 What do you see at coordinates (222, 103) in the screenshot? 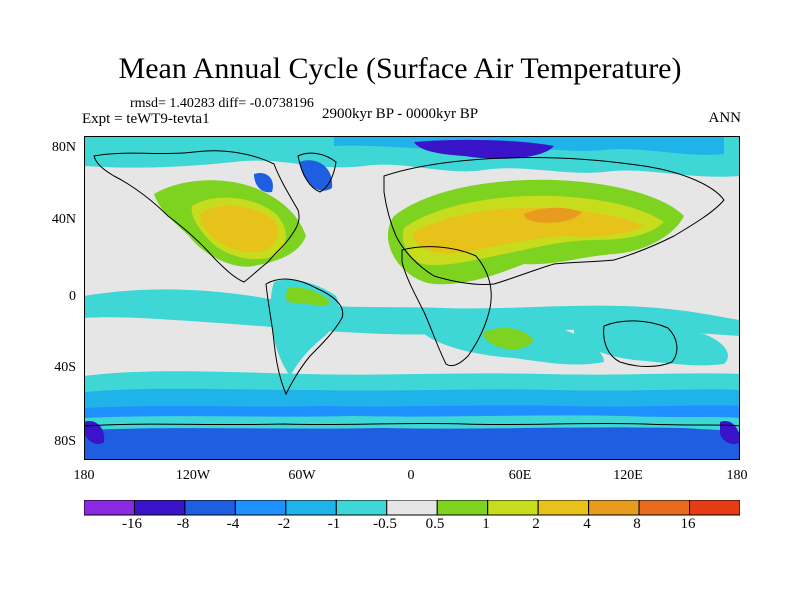
I see `rmsd-diff-stats: rmsd= 1.40283 diff= -0.0738196` at bounding box center [222, 103].